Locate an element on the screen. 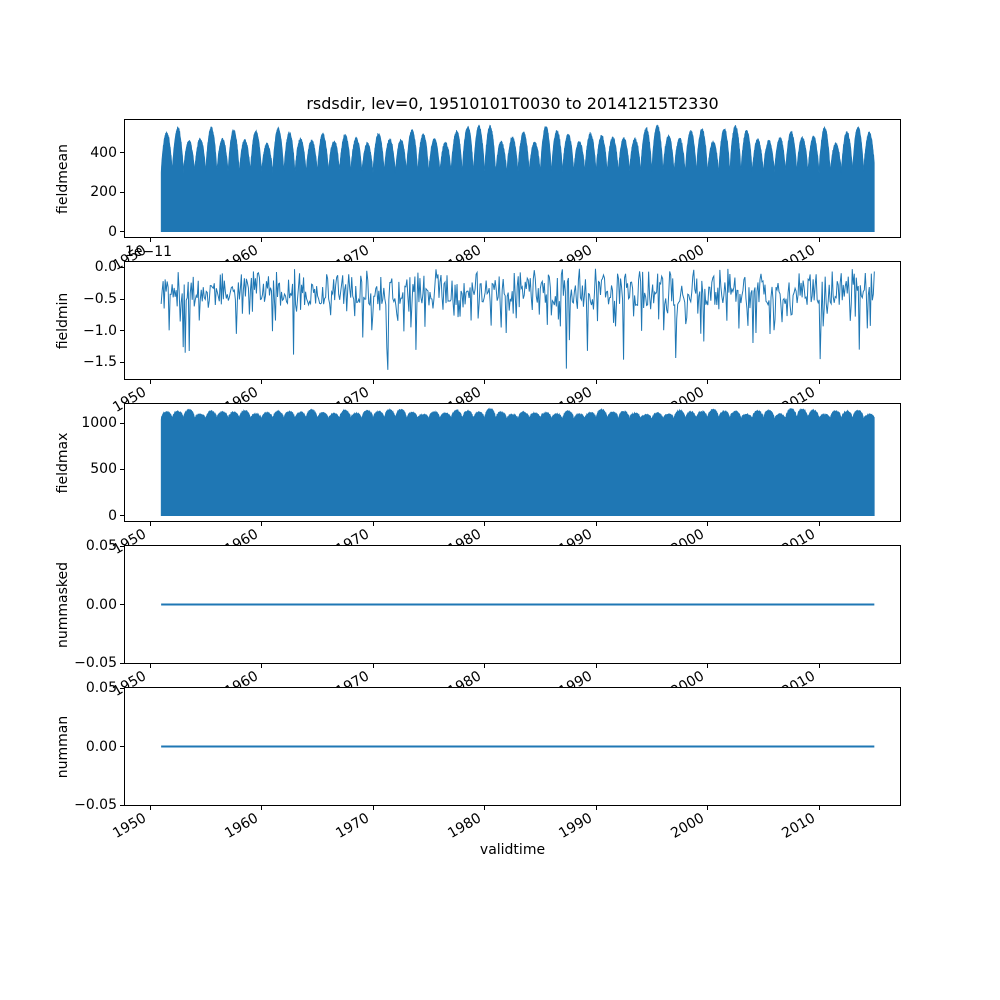 Image resolution: width=1000 pixels, height=1000 pixels. subplot-fieldmean is located at coordinates (512, 178).